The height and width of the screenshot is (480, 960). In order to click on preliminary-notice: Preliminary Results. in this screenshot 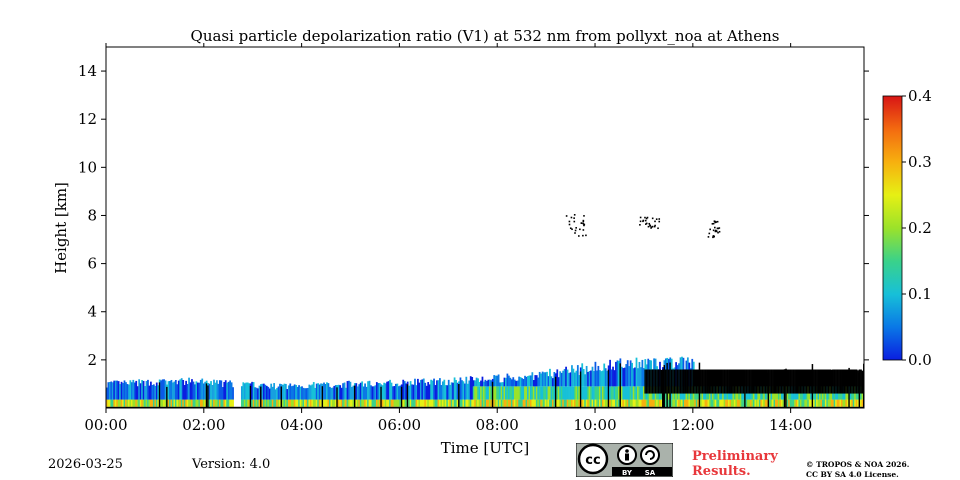, I will do `click(735, 464)`.